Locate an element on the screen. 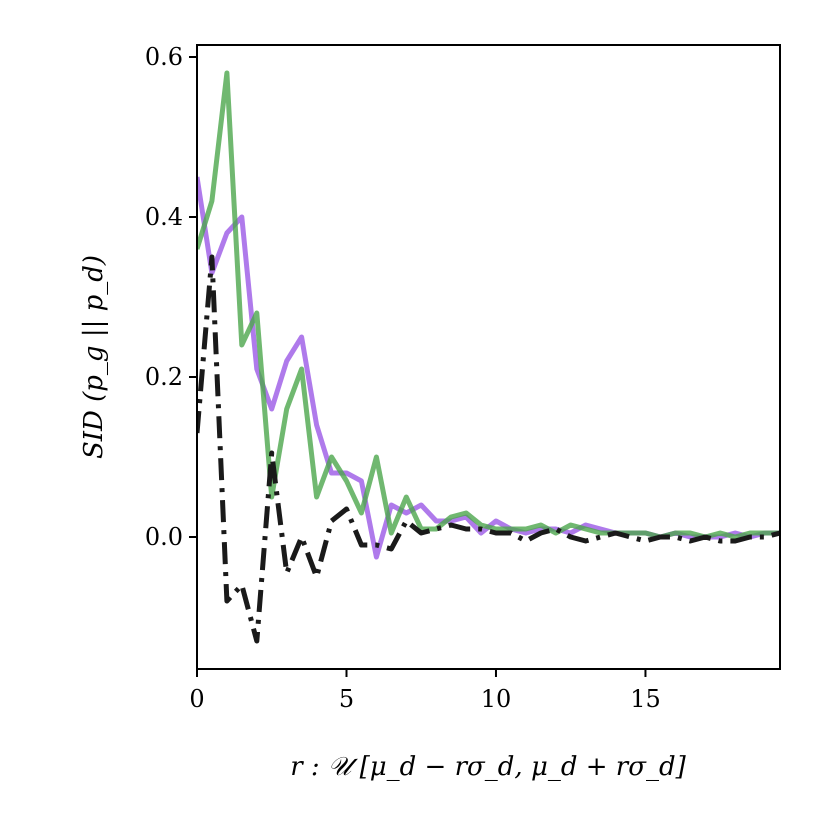  x-axis-label: r : 𝒰 [μ_d − rσ_d, μ_d + rσ_d] is located at coordinates (488, 767).